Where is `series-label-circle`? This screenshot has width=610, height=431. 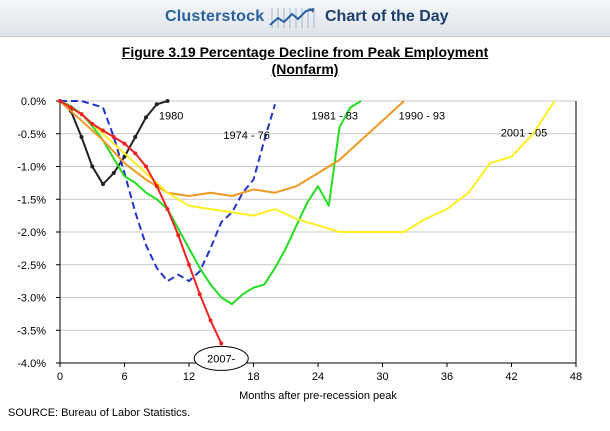
series-label-circle is located at coordinates (221, 358).